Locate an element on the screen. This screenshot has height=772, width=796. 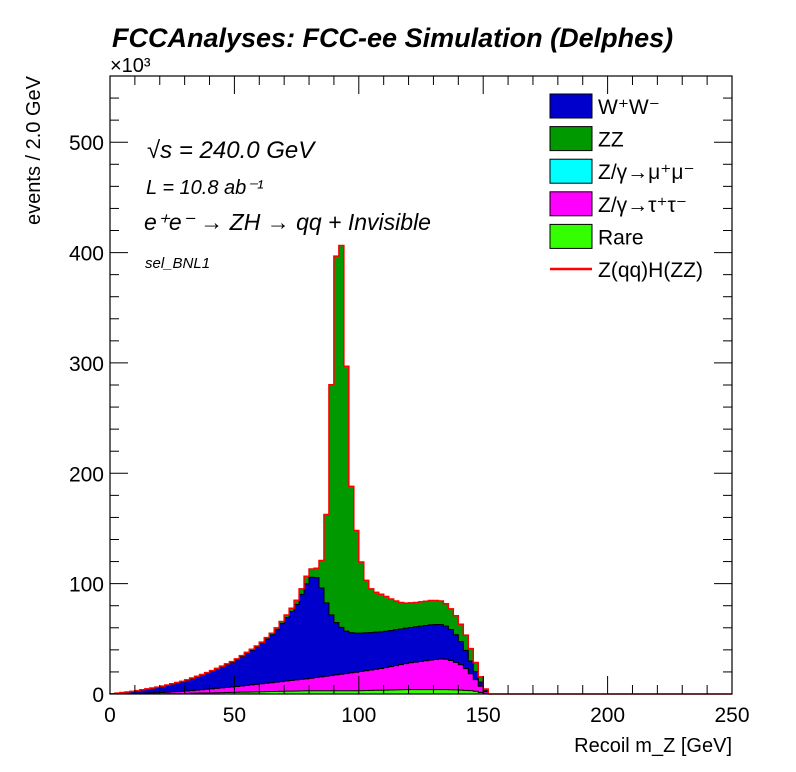
legend-swatch-zz is located at coordinates (571, 139).